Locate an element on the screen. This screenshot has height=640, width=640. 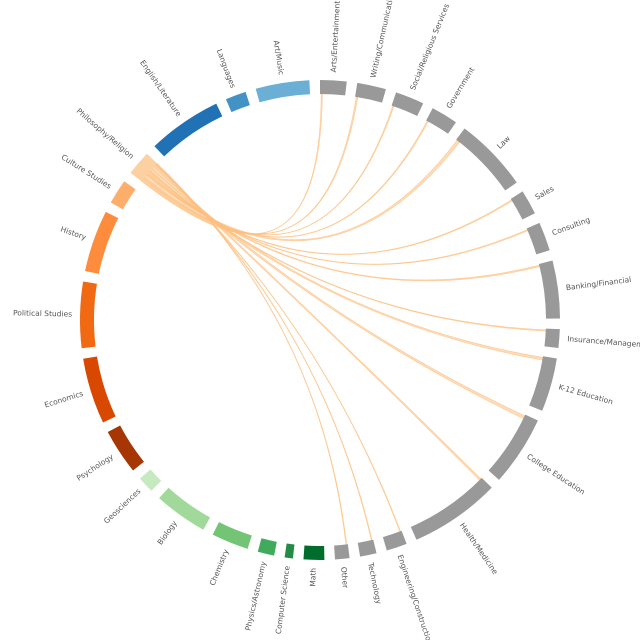
arc-label: K-12 Education is located at coordinates (586, 394).